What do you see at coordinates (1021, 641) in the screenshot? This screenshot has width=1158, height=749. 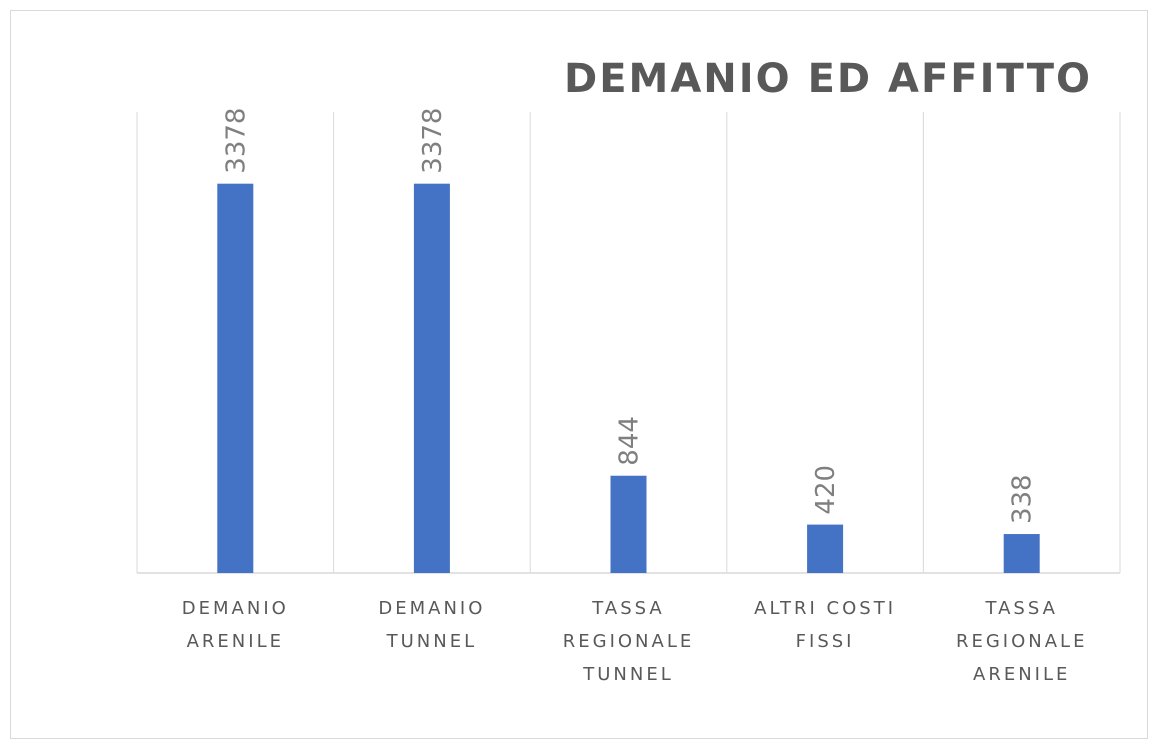 I see `x-tick-label: TASSA REGIONALE ARENILE` at bounding box center [1021, 641].